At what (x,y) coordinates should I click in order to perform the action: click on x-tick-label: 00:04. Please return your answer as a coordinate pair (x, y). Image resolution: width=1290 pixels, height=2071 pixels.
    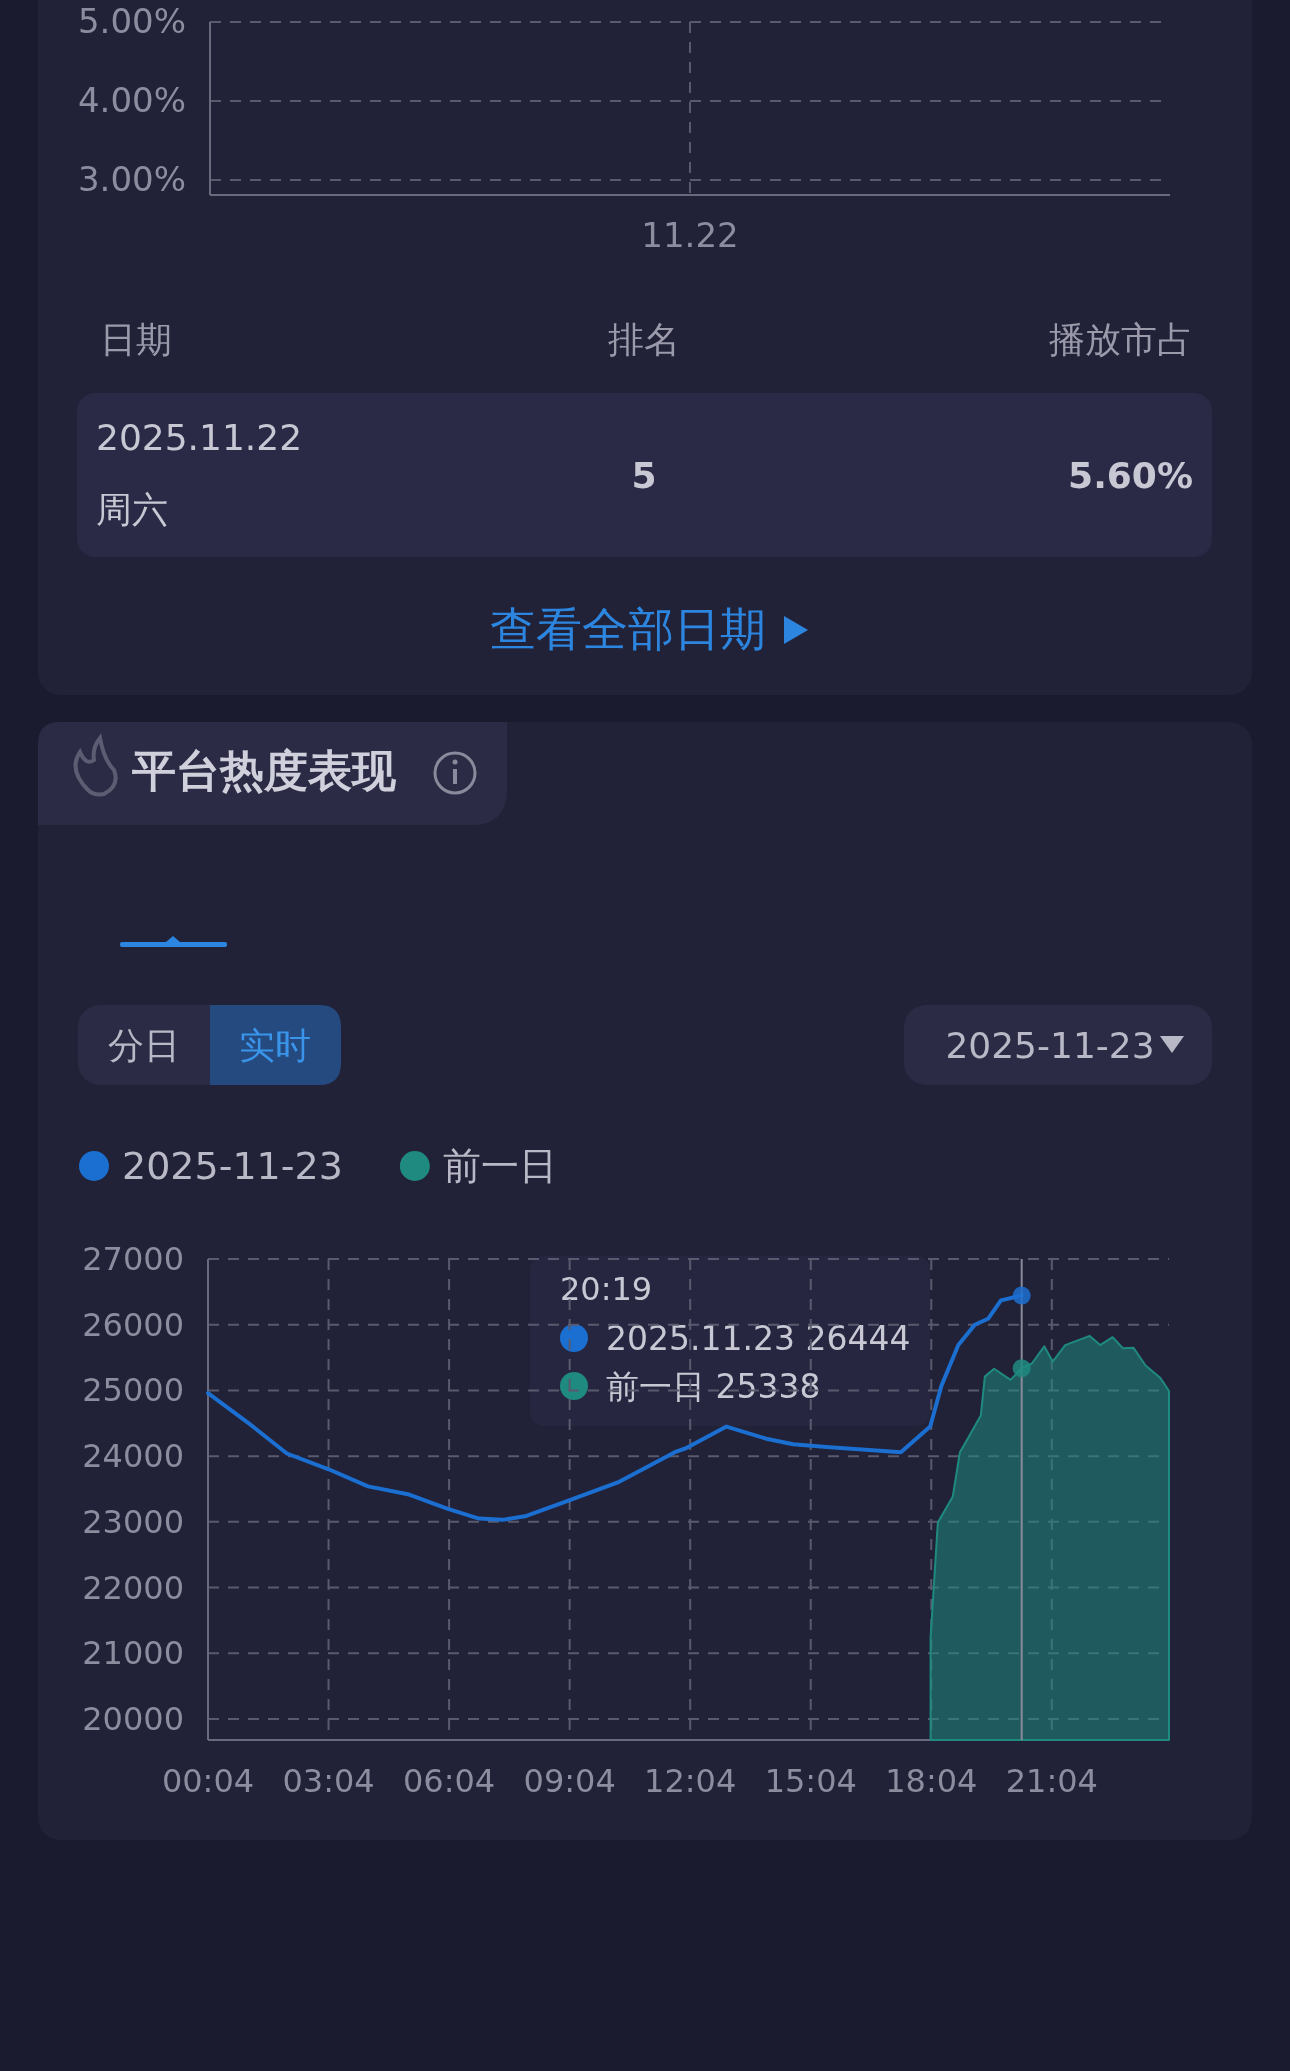
    Looking at the image, I should click on (208, 1781).